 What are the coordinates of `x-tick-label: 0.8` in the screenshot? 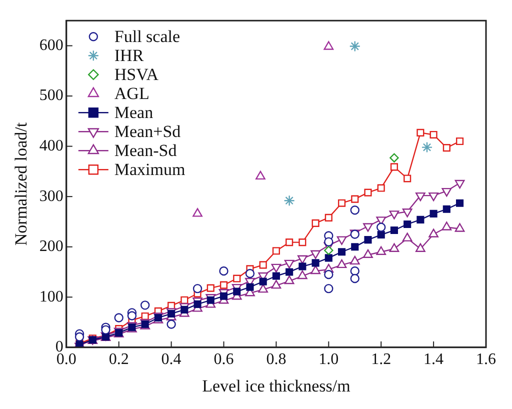 It's located at (276, 359).